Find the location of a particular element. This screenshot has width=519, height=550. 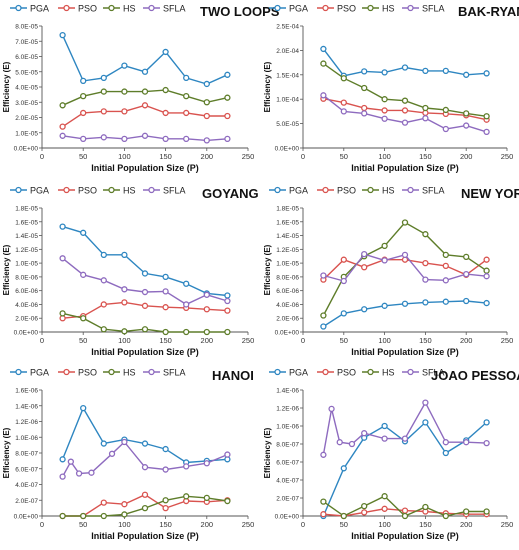

x-tick-label: 100 is located at coordinates (384, 340).